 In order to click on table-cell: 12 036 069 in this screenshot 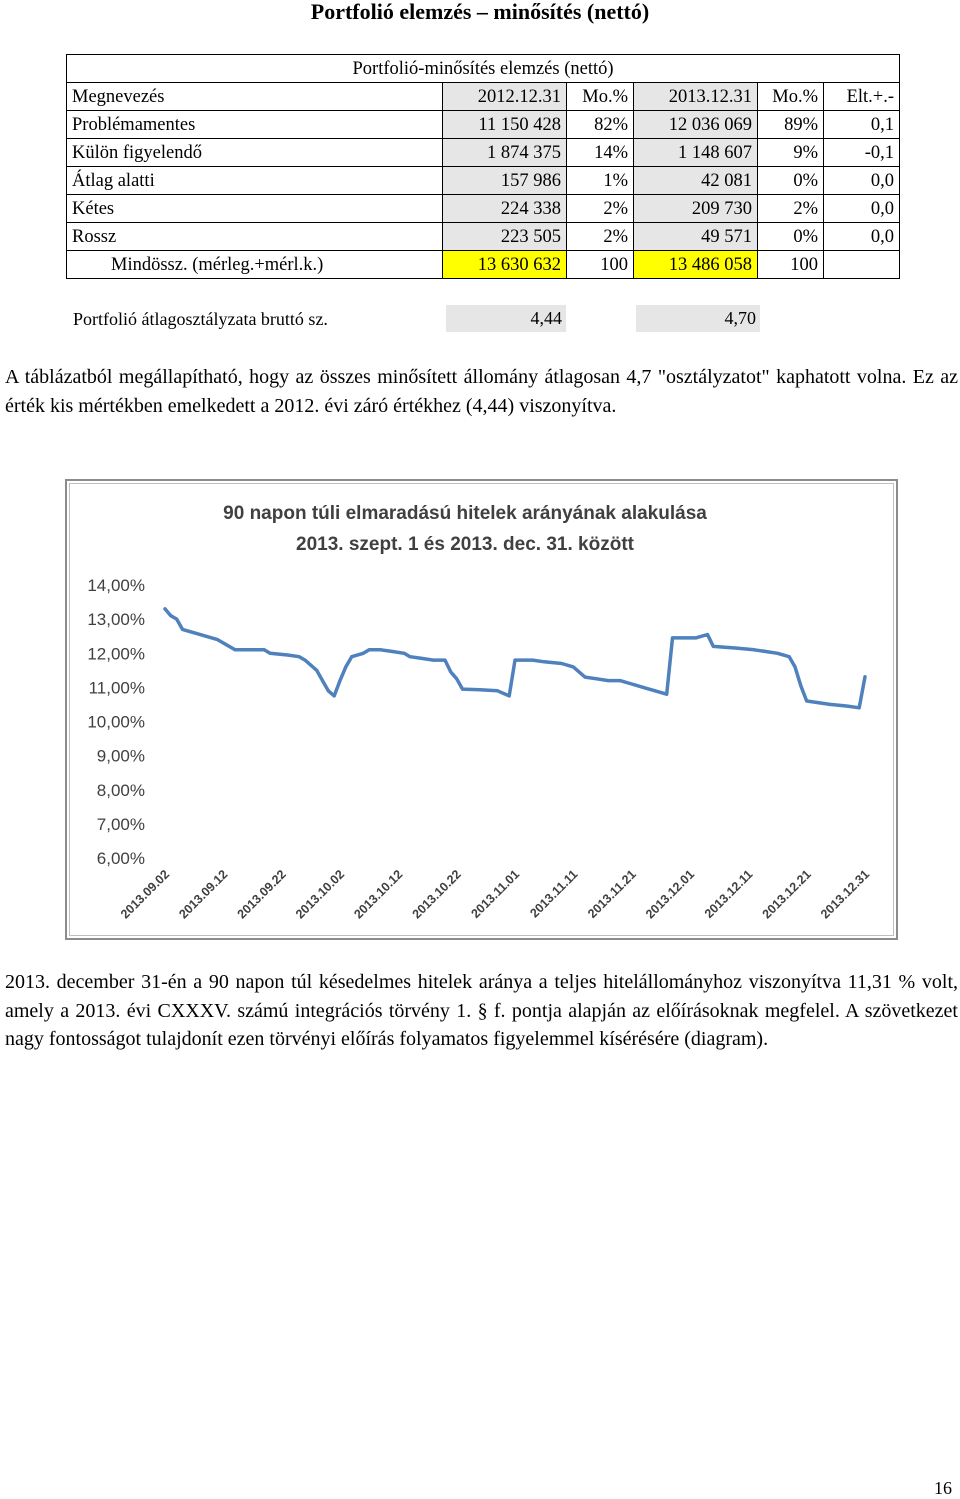, I will do `click(695, 124)`.